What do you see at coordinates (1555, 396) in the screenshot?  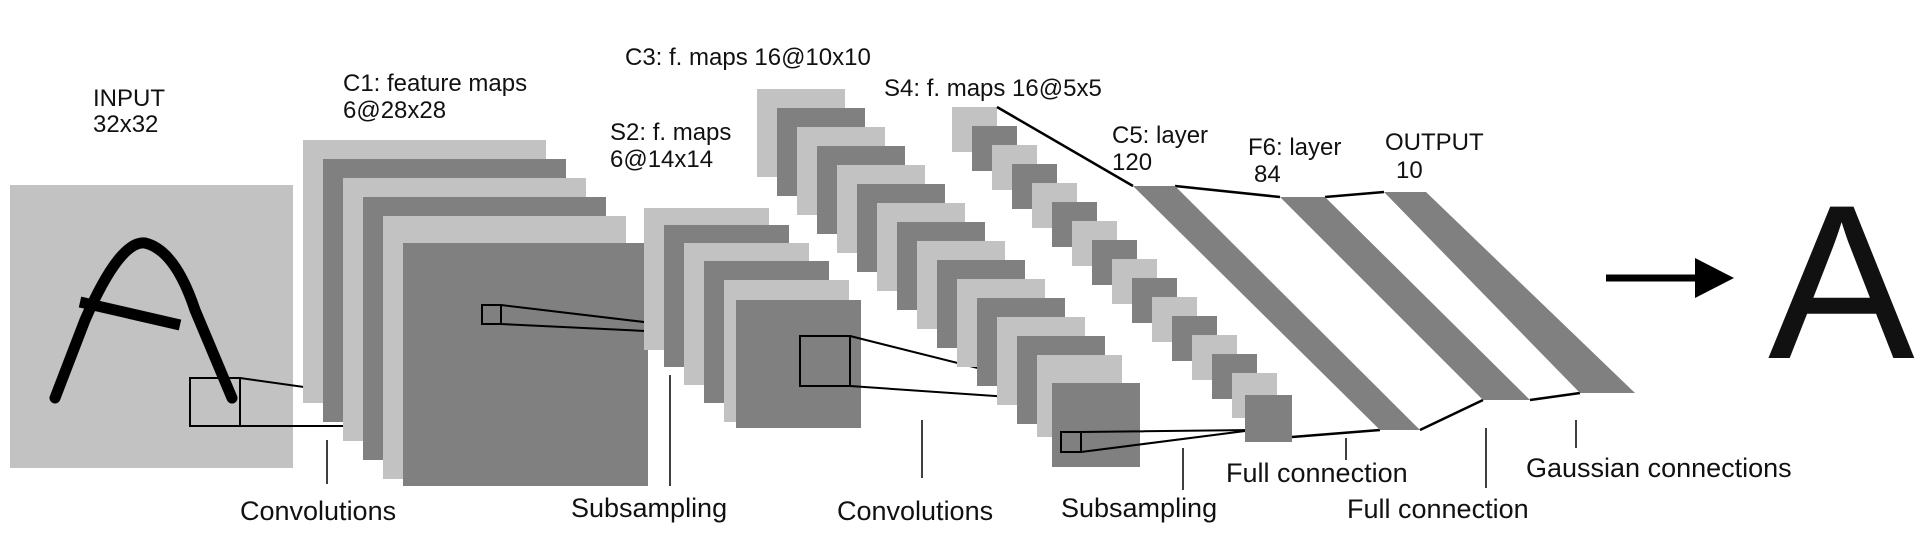 I see `f6-out-bottom-line` at bounding box center [1555, 396].